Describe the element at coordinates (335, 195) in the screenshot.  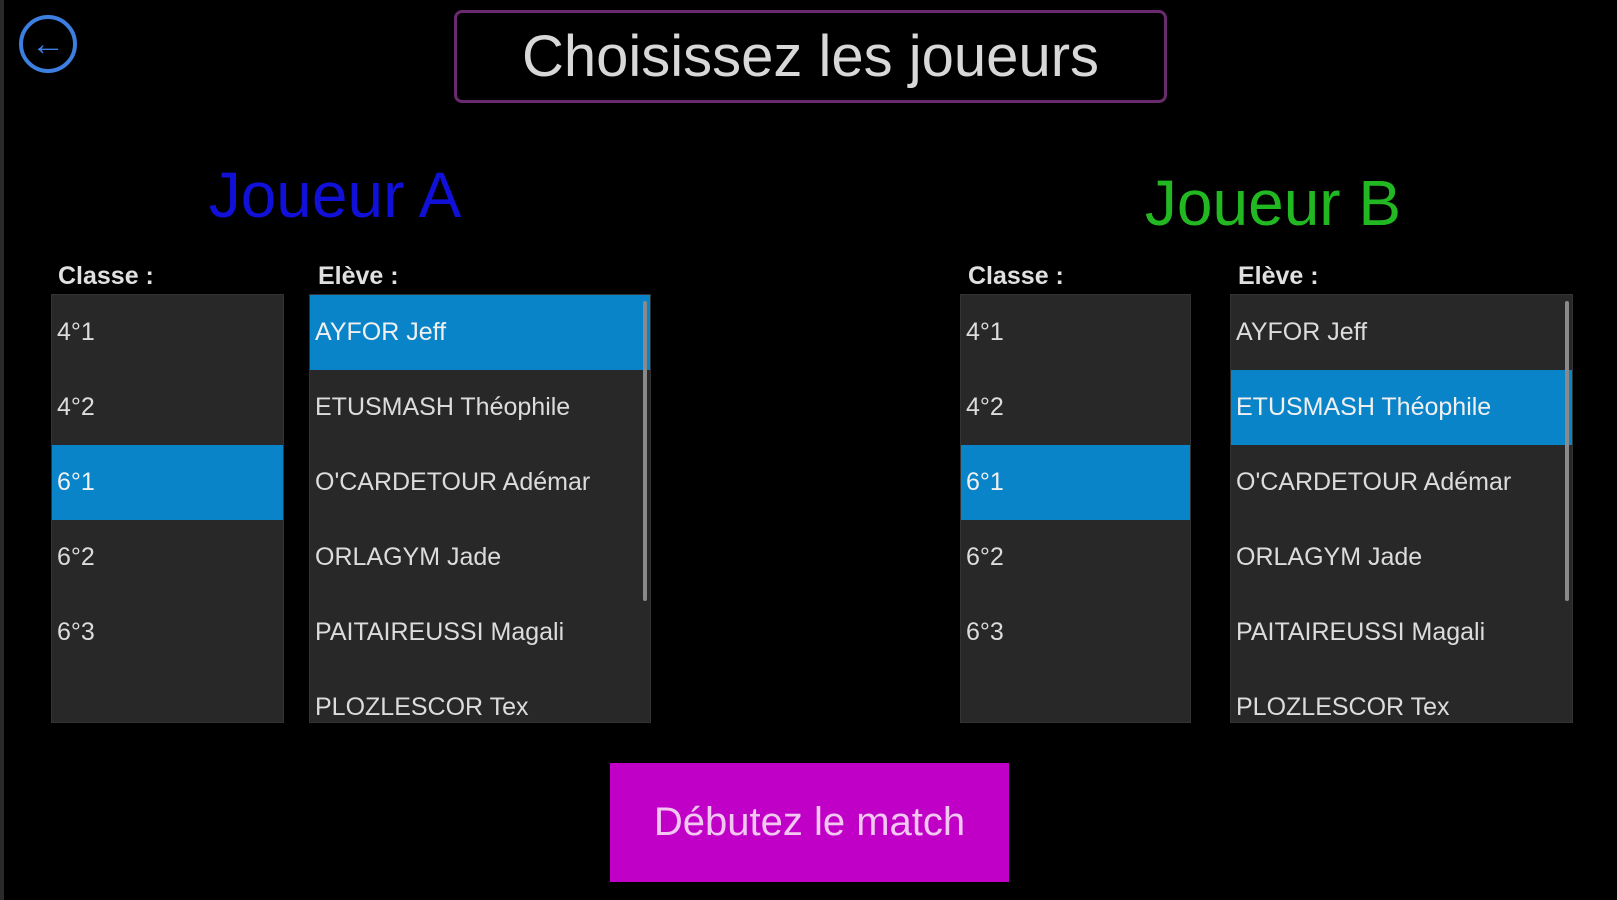
I see `player-a-title: Joueur A` at that location.